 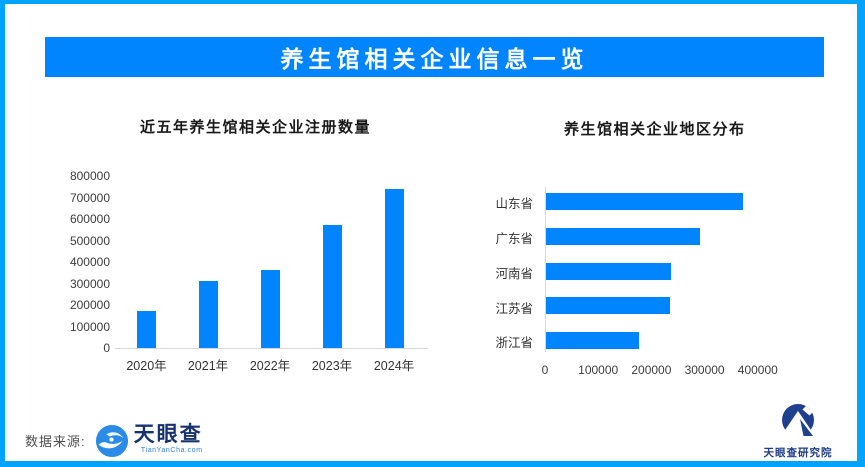 What do you see at coordinates (608, 305) in the screenshot?
I see `bar-江苏省` at bounding box center [608, 305].